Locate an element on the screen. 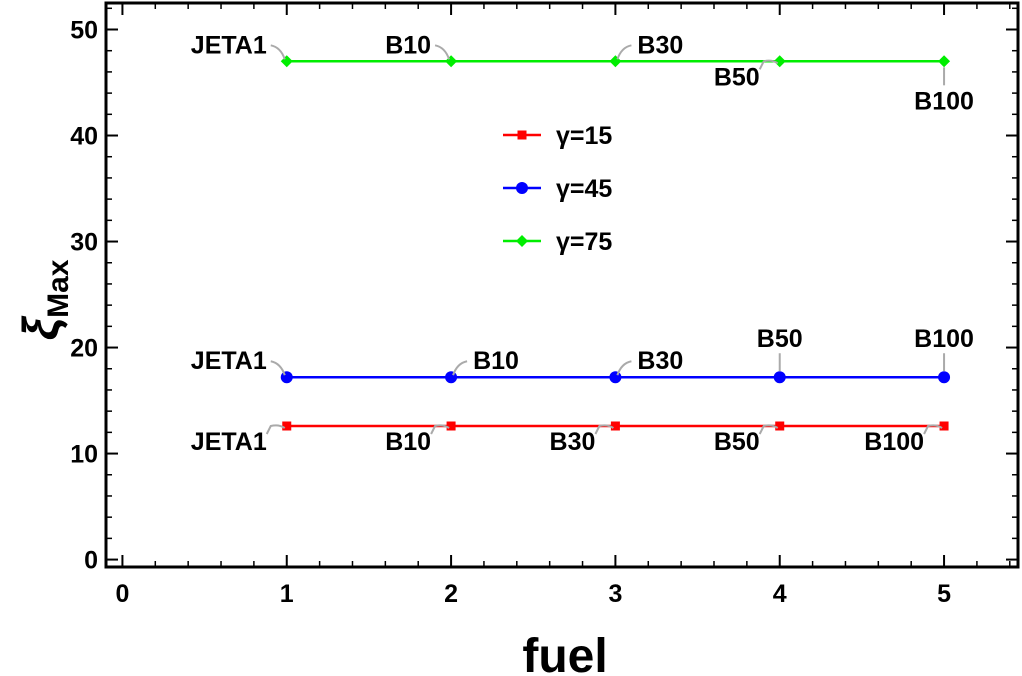 This screenshot has width=1022, height=676. y-tick-label: 20 is located at coordinates (84, 349).